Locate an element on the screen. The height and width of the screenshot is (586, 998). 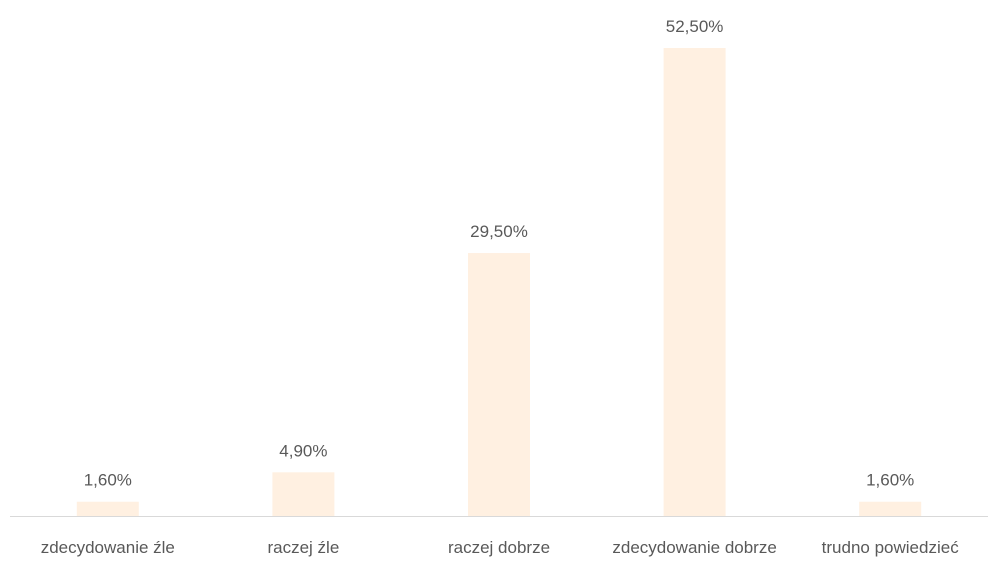
x-tick-label: raczej źle is located at coordinates (303, 547).